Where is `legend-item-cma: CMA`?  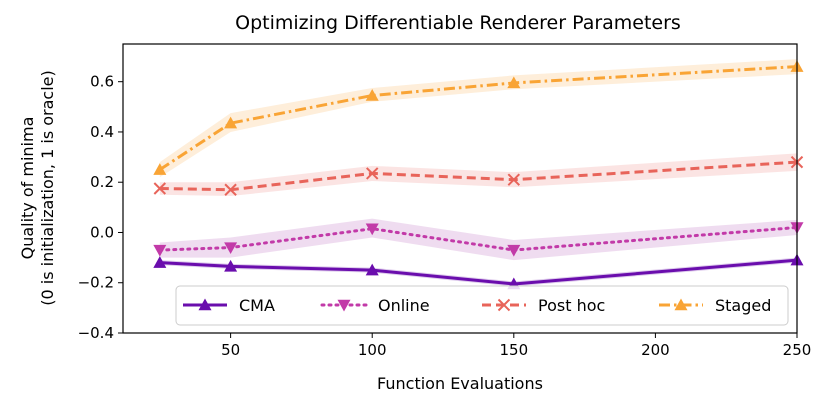
legend-item-cma: CMA is located at coordinates (229, 305).